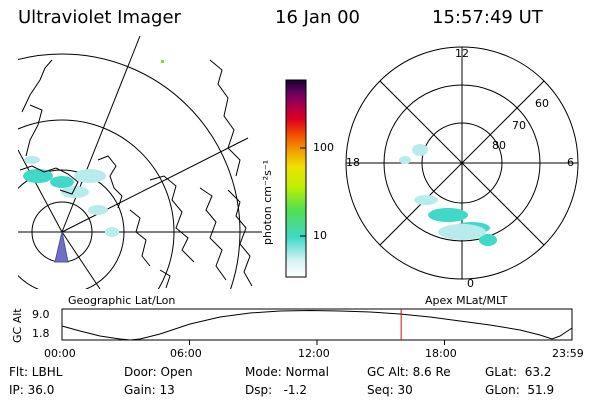 This screenshot has height=400, width=600. I want to click on altitude-ytick-top: 9.0, so click(41, 314).